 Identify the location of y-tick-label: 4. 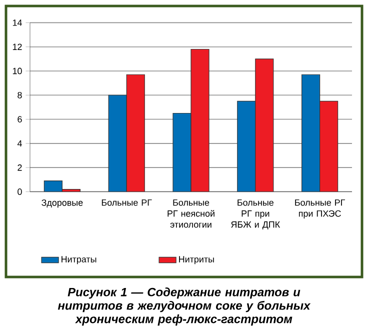
(19, 143).